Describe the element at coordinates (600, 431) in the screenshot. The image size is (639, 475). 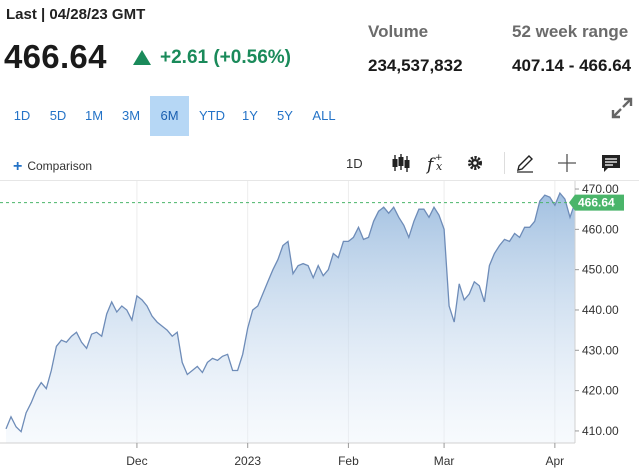
I see `y-tick-label: 410.00` at that location.